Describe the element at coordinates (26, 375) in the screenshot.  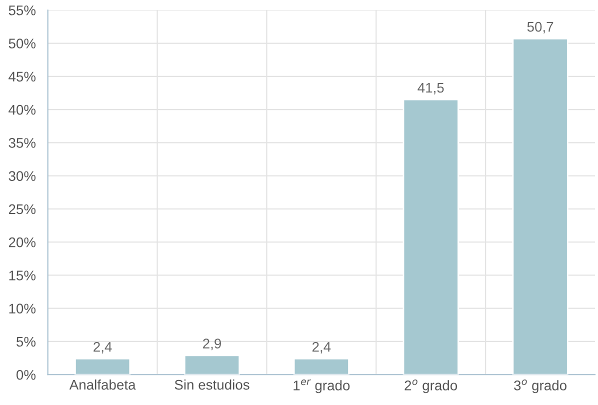
I see `y-tick-label: 0%` at that location.